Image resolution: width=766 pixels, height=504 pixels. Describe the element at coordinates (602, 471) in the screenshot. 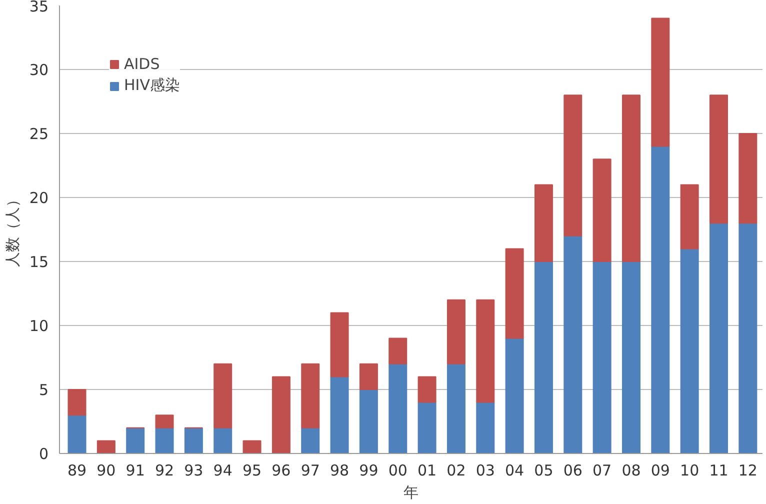

I see `x-tick-label: 07` at that location.